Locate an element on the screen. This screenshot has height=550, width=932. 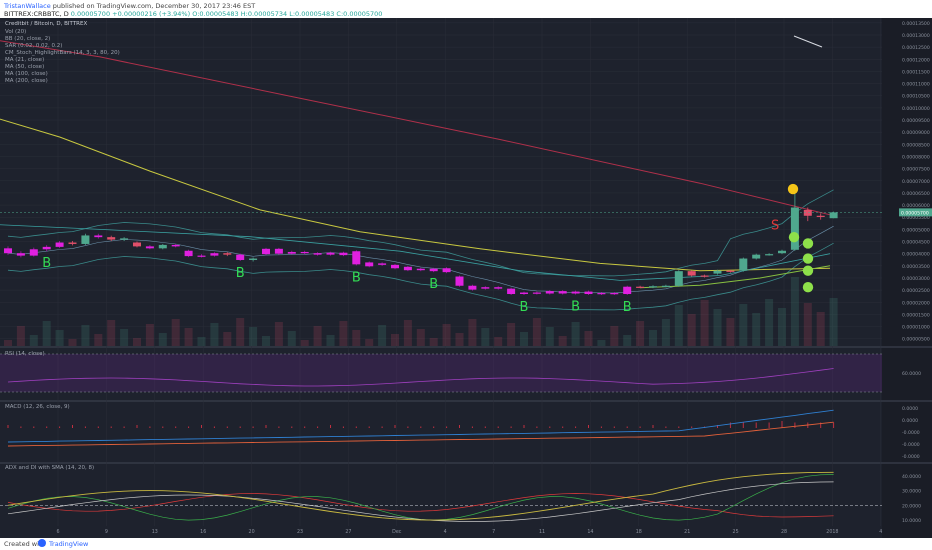
price-tick-label: 0.00008500 is located at coordinates (916, 145).